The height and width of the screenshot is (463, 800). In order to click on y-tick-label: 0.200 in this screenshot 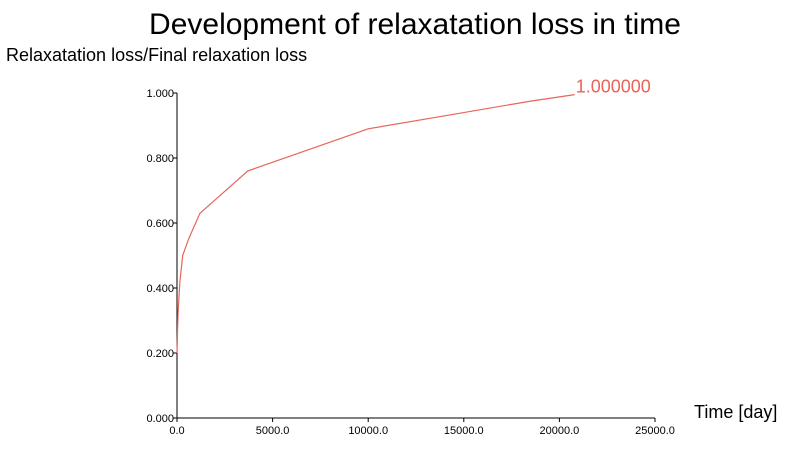, I will do `click(160, 354)`.